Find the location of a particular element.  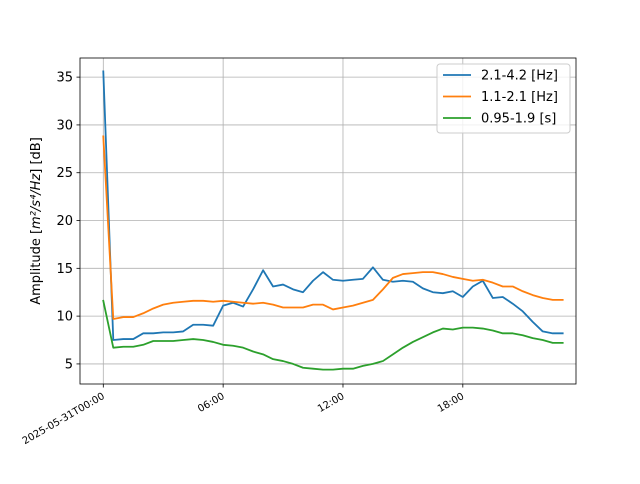

y-tick-label: 30 is located at coordinates (64, 125).